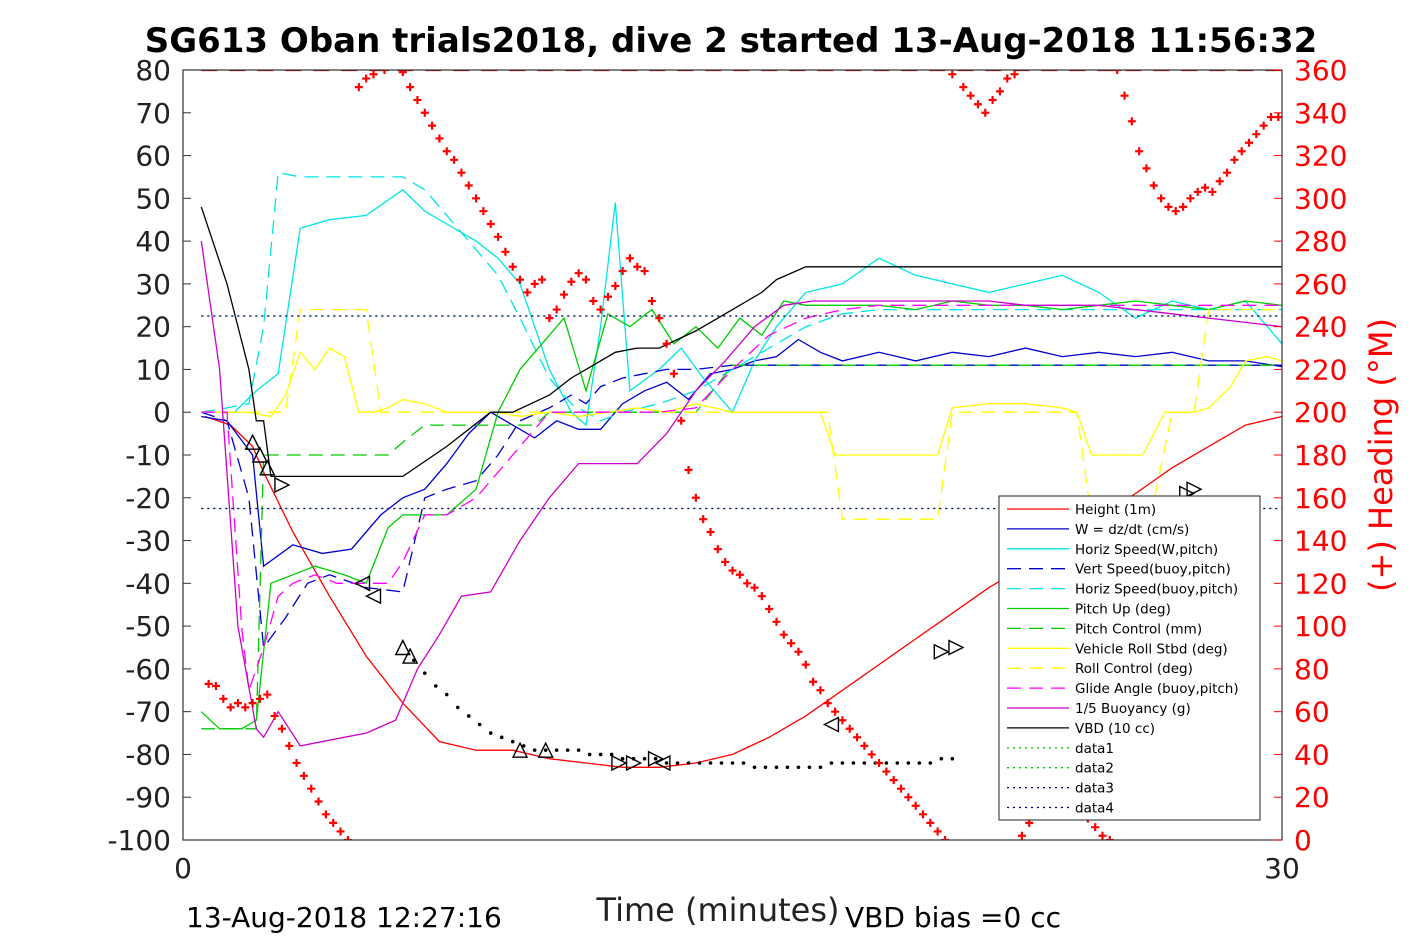  I want to click on left-tick-label: 30, so click(153, 284).